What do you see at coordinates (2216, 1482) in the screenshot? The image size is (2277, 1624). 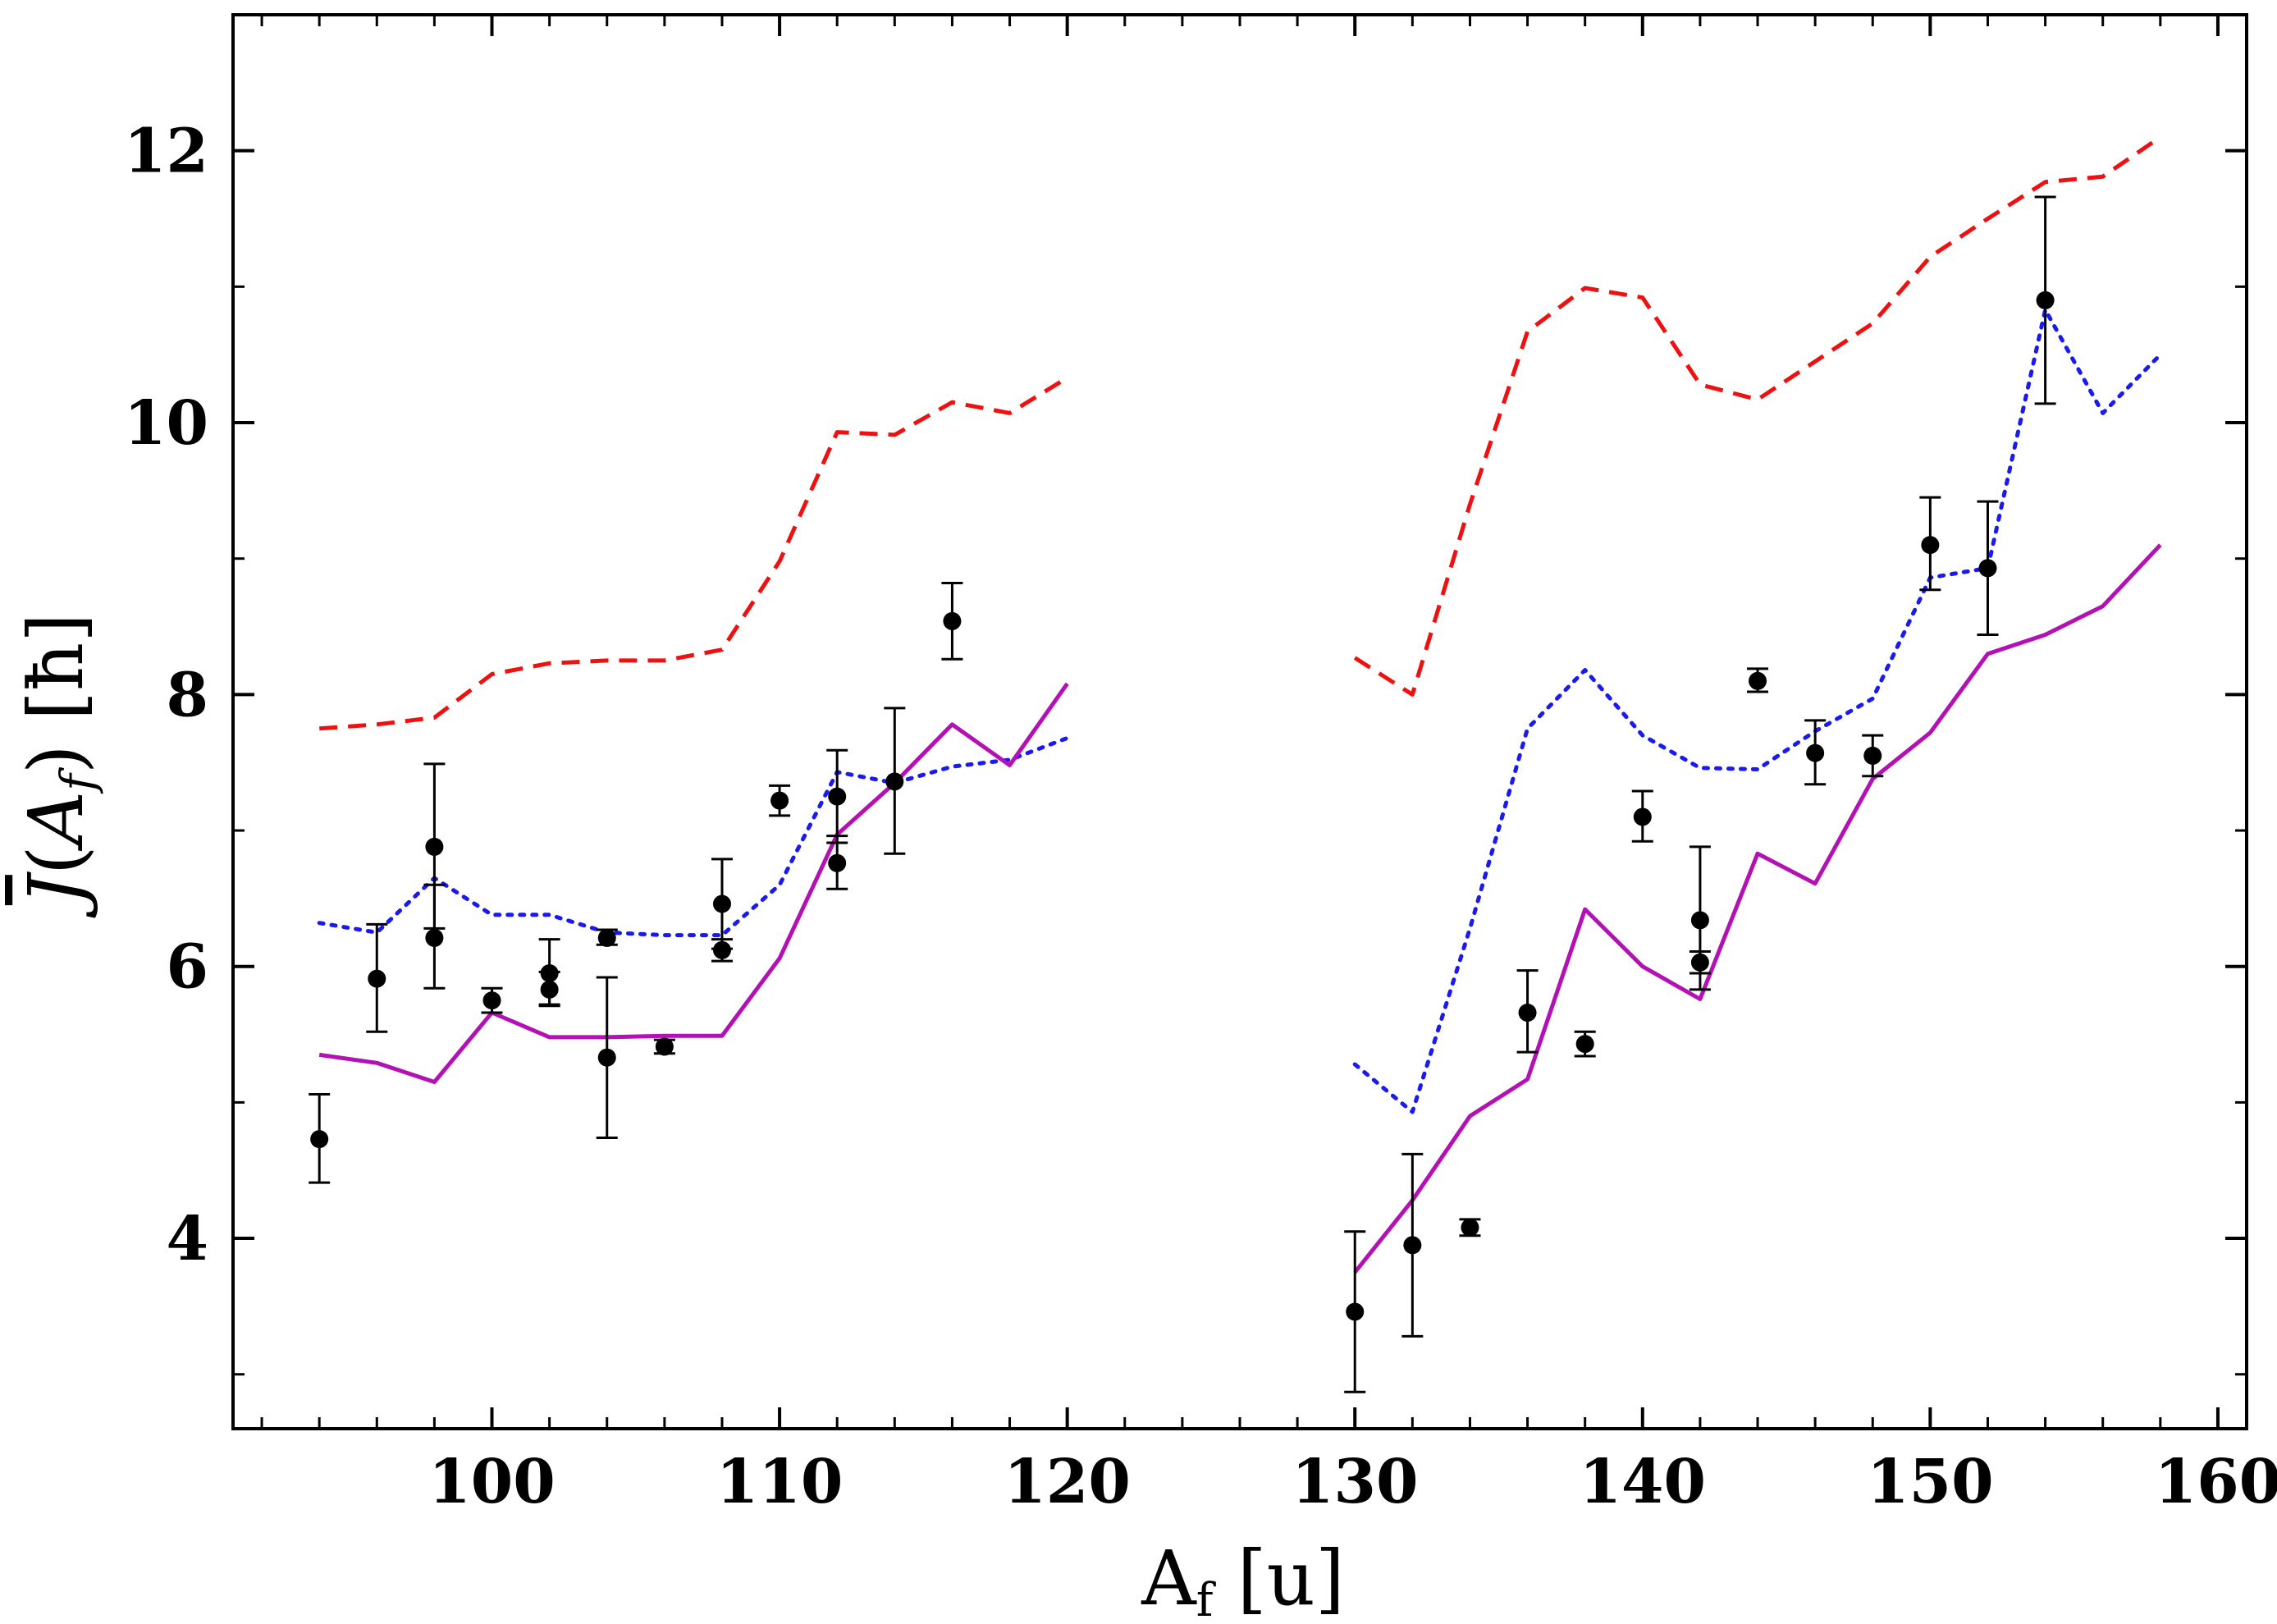 I see `x-tick-label-160: 160` at bounding box center [2216, 1482].